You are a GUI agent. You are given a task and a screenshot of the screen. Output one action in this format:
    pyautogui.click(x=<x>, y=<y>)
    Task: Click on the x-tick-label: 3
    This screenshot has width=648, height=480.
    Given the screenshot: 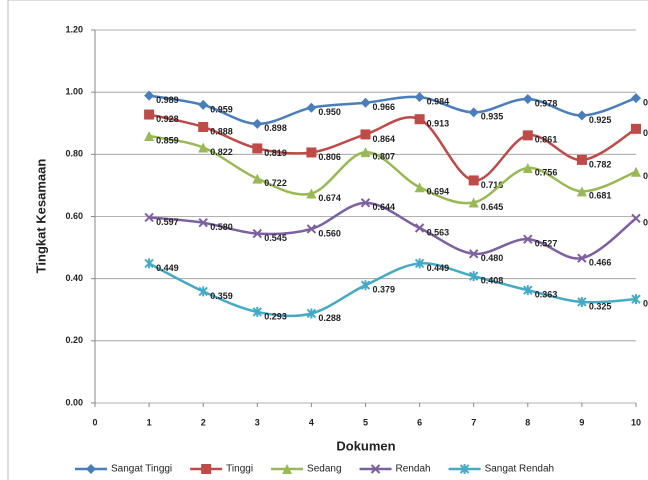 What is the action you would take?
    pyautogui.click(x=257, y=422)
    